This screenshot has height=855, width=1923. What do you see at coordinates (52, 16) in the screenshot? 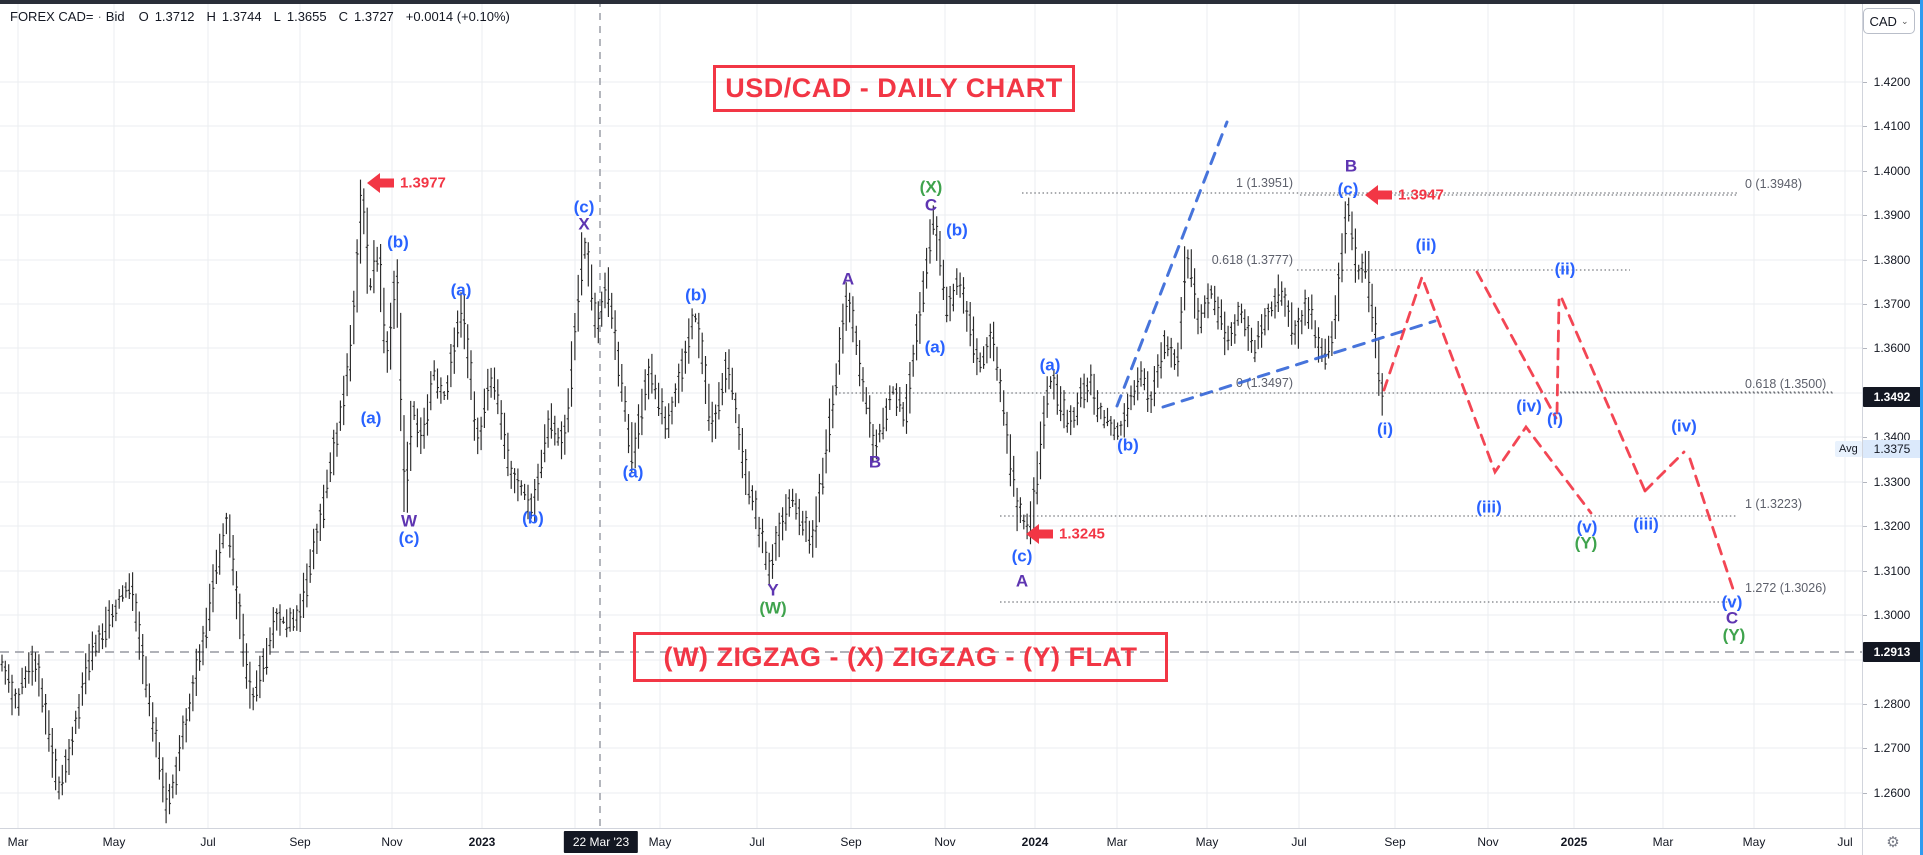
I see `symbol-name: FOREX CAD=` at bounding box center [52, 16].